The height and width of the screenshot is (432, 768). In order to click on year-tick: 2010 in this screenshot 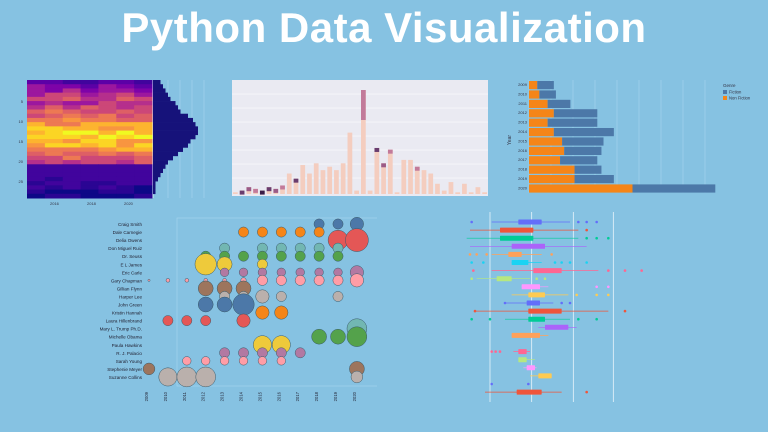, I will do `click(165, 396)`.